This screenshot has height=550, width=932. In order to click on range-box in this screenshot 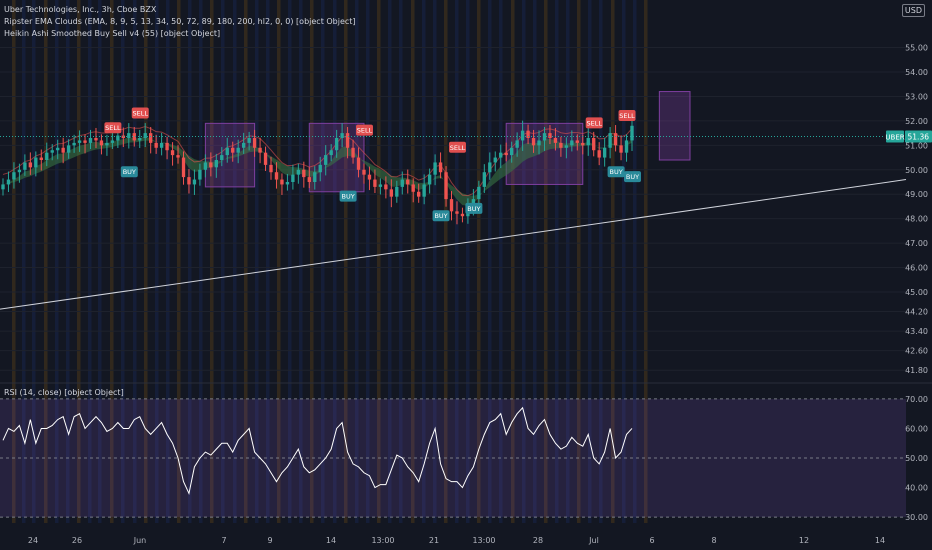, I will do `click(230, 155)`.